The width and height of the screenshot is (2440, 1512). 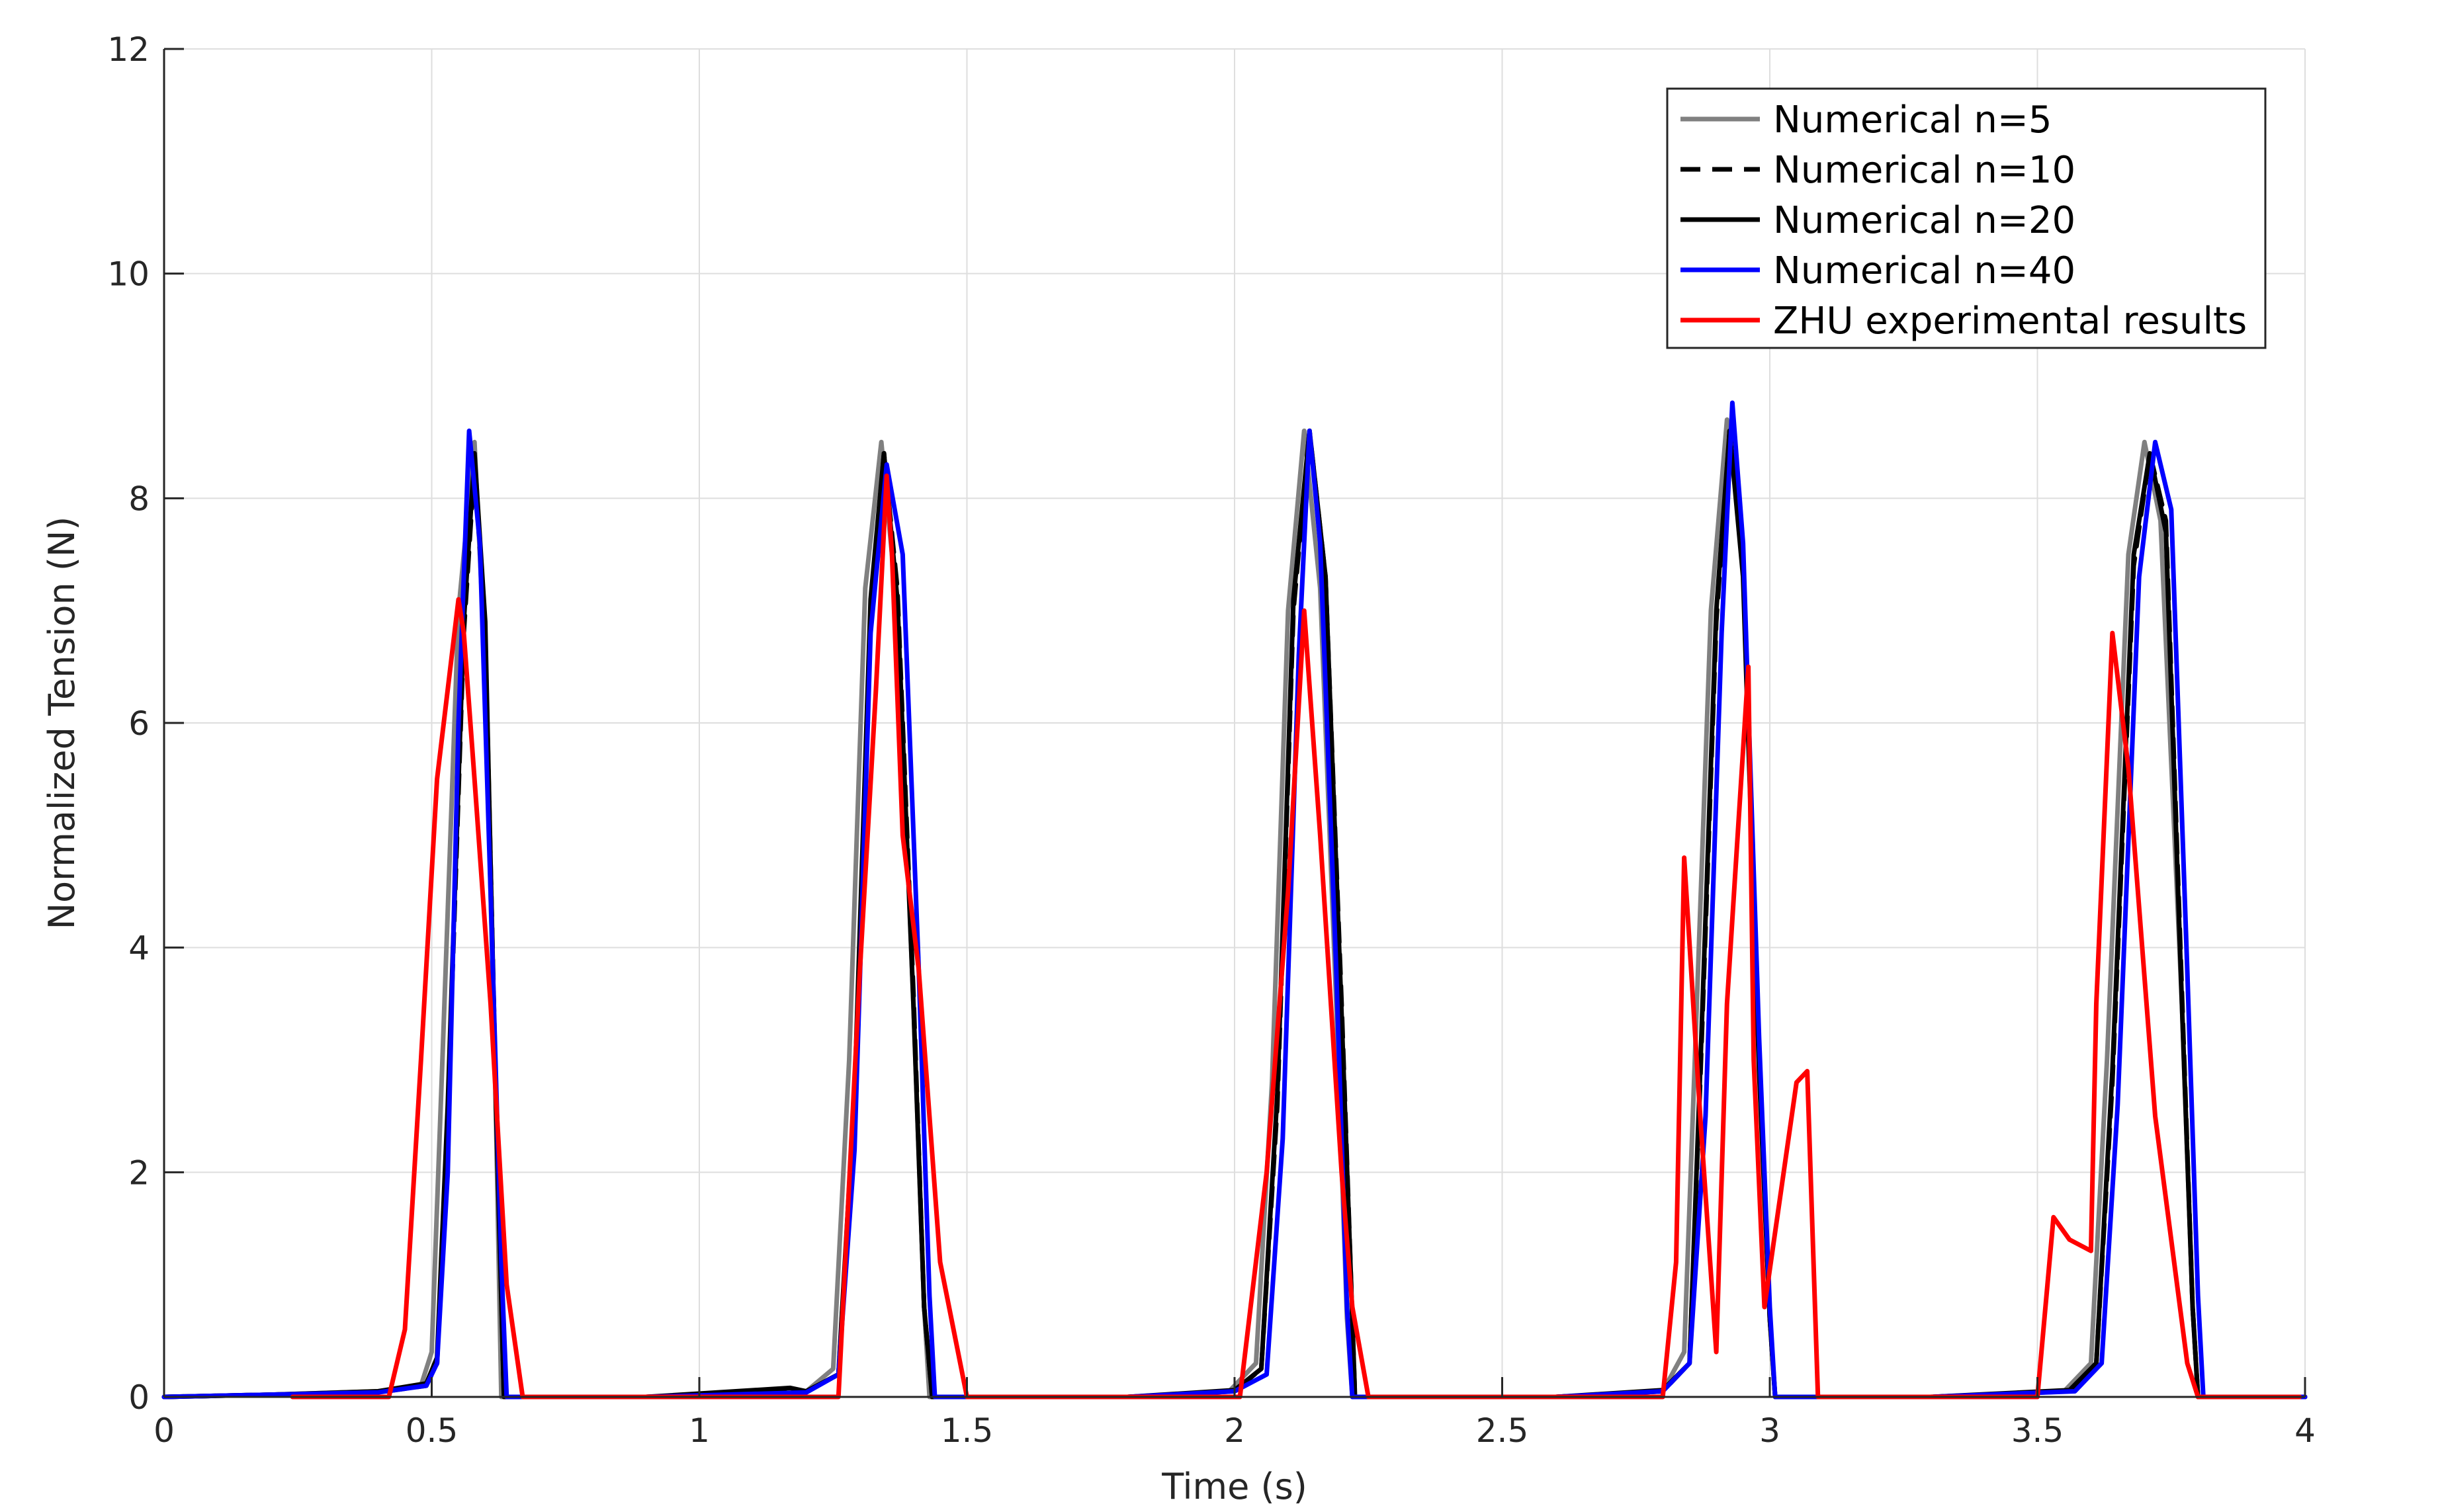 I want to click on y-tick-label: 0, so click(x=139, y=1397).